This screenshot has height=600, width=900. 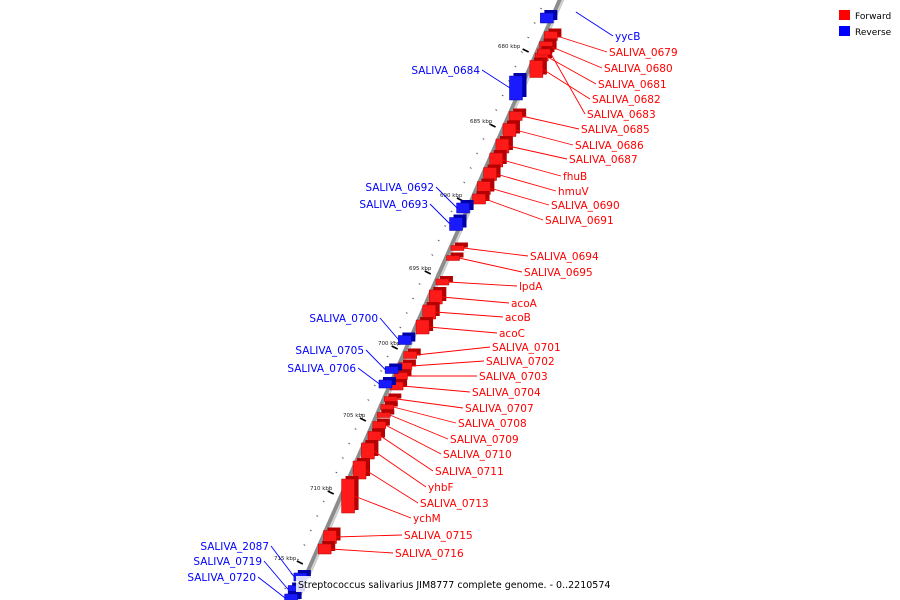 What do you see at coordinates (513, 377) in the screenshot?
I see `feature-label-saliva-0703: SALIVA_0703` at bounding box center [513, 377].